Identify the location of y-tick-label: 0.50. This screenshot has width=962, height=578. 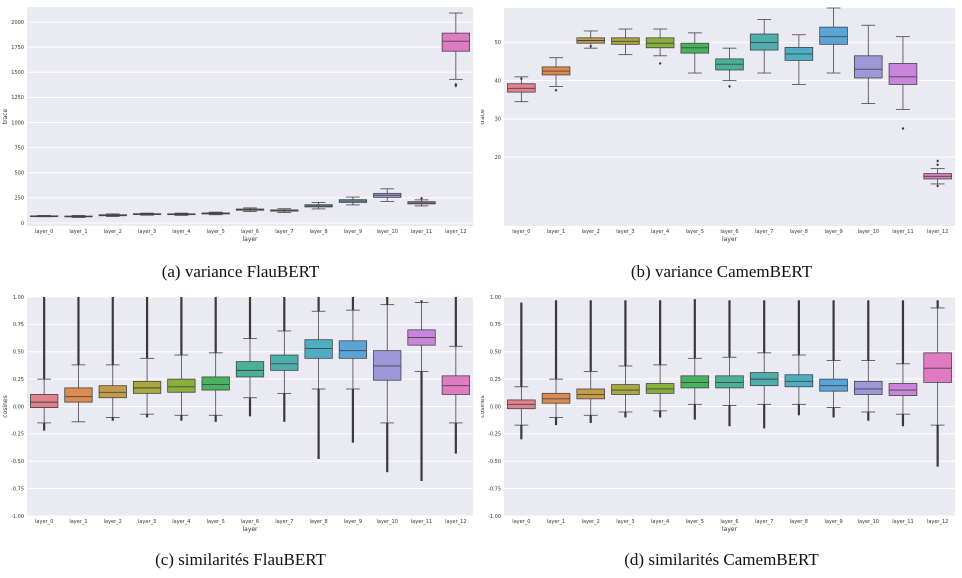
(18, 353).